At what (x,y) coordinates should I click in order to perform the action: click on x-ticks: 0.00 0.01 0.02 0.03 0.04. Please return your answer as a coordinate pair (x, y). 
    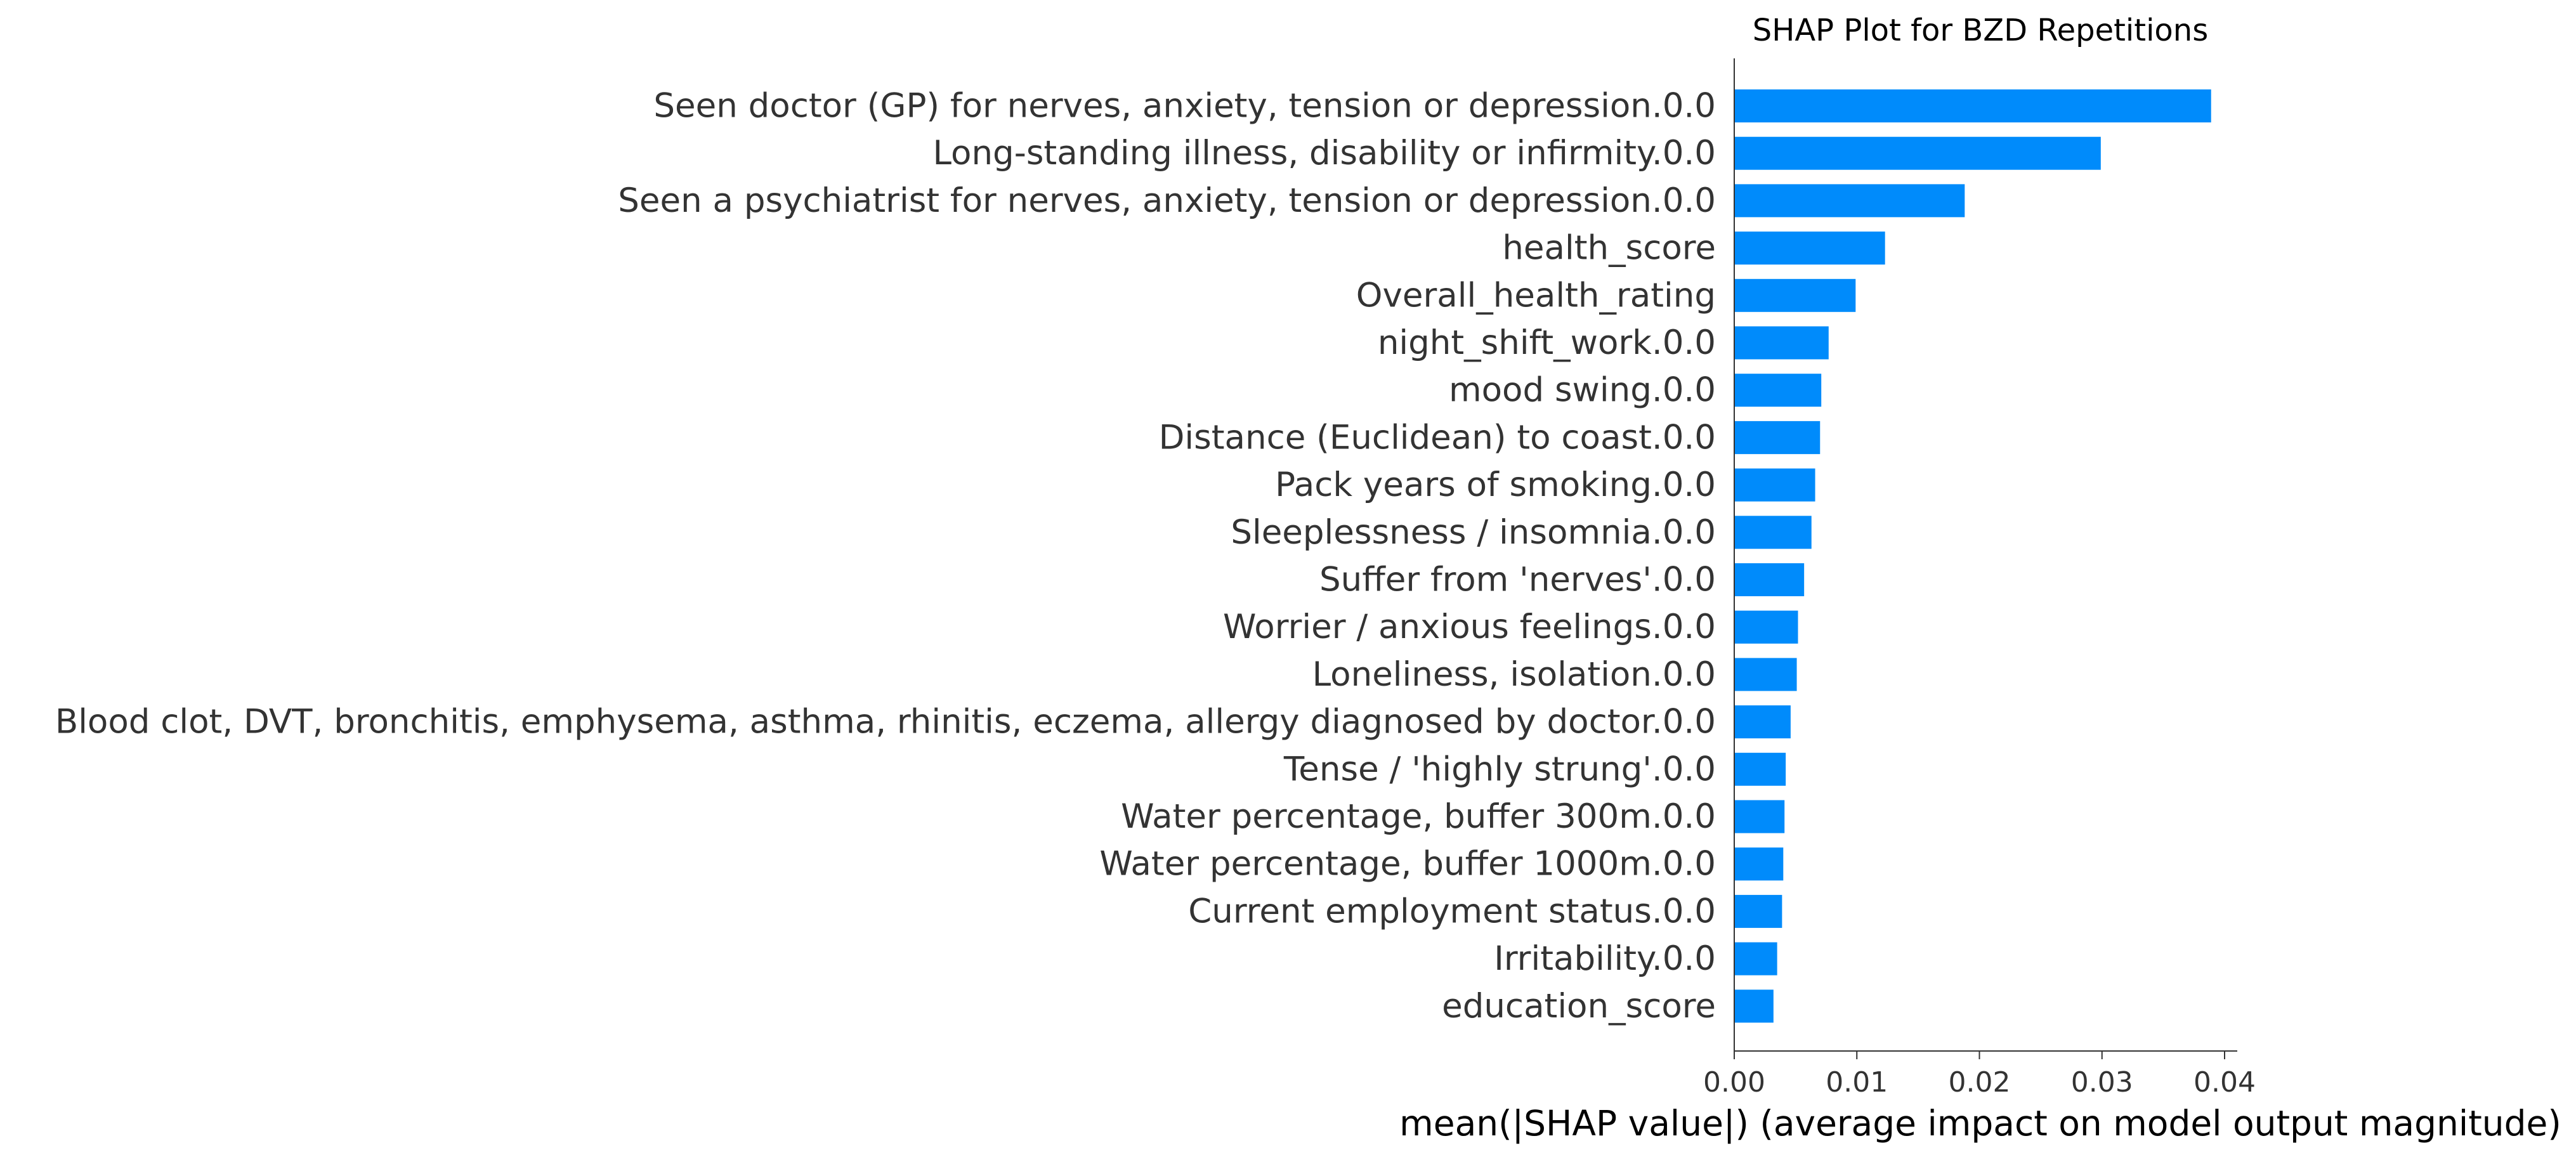
    Looking at the image, I should click on (1980, 1075).